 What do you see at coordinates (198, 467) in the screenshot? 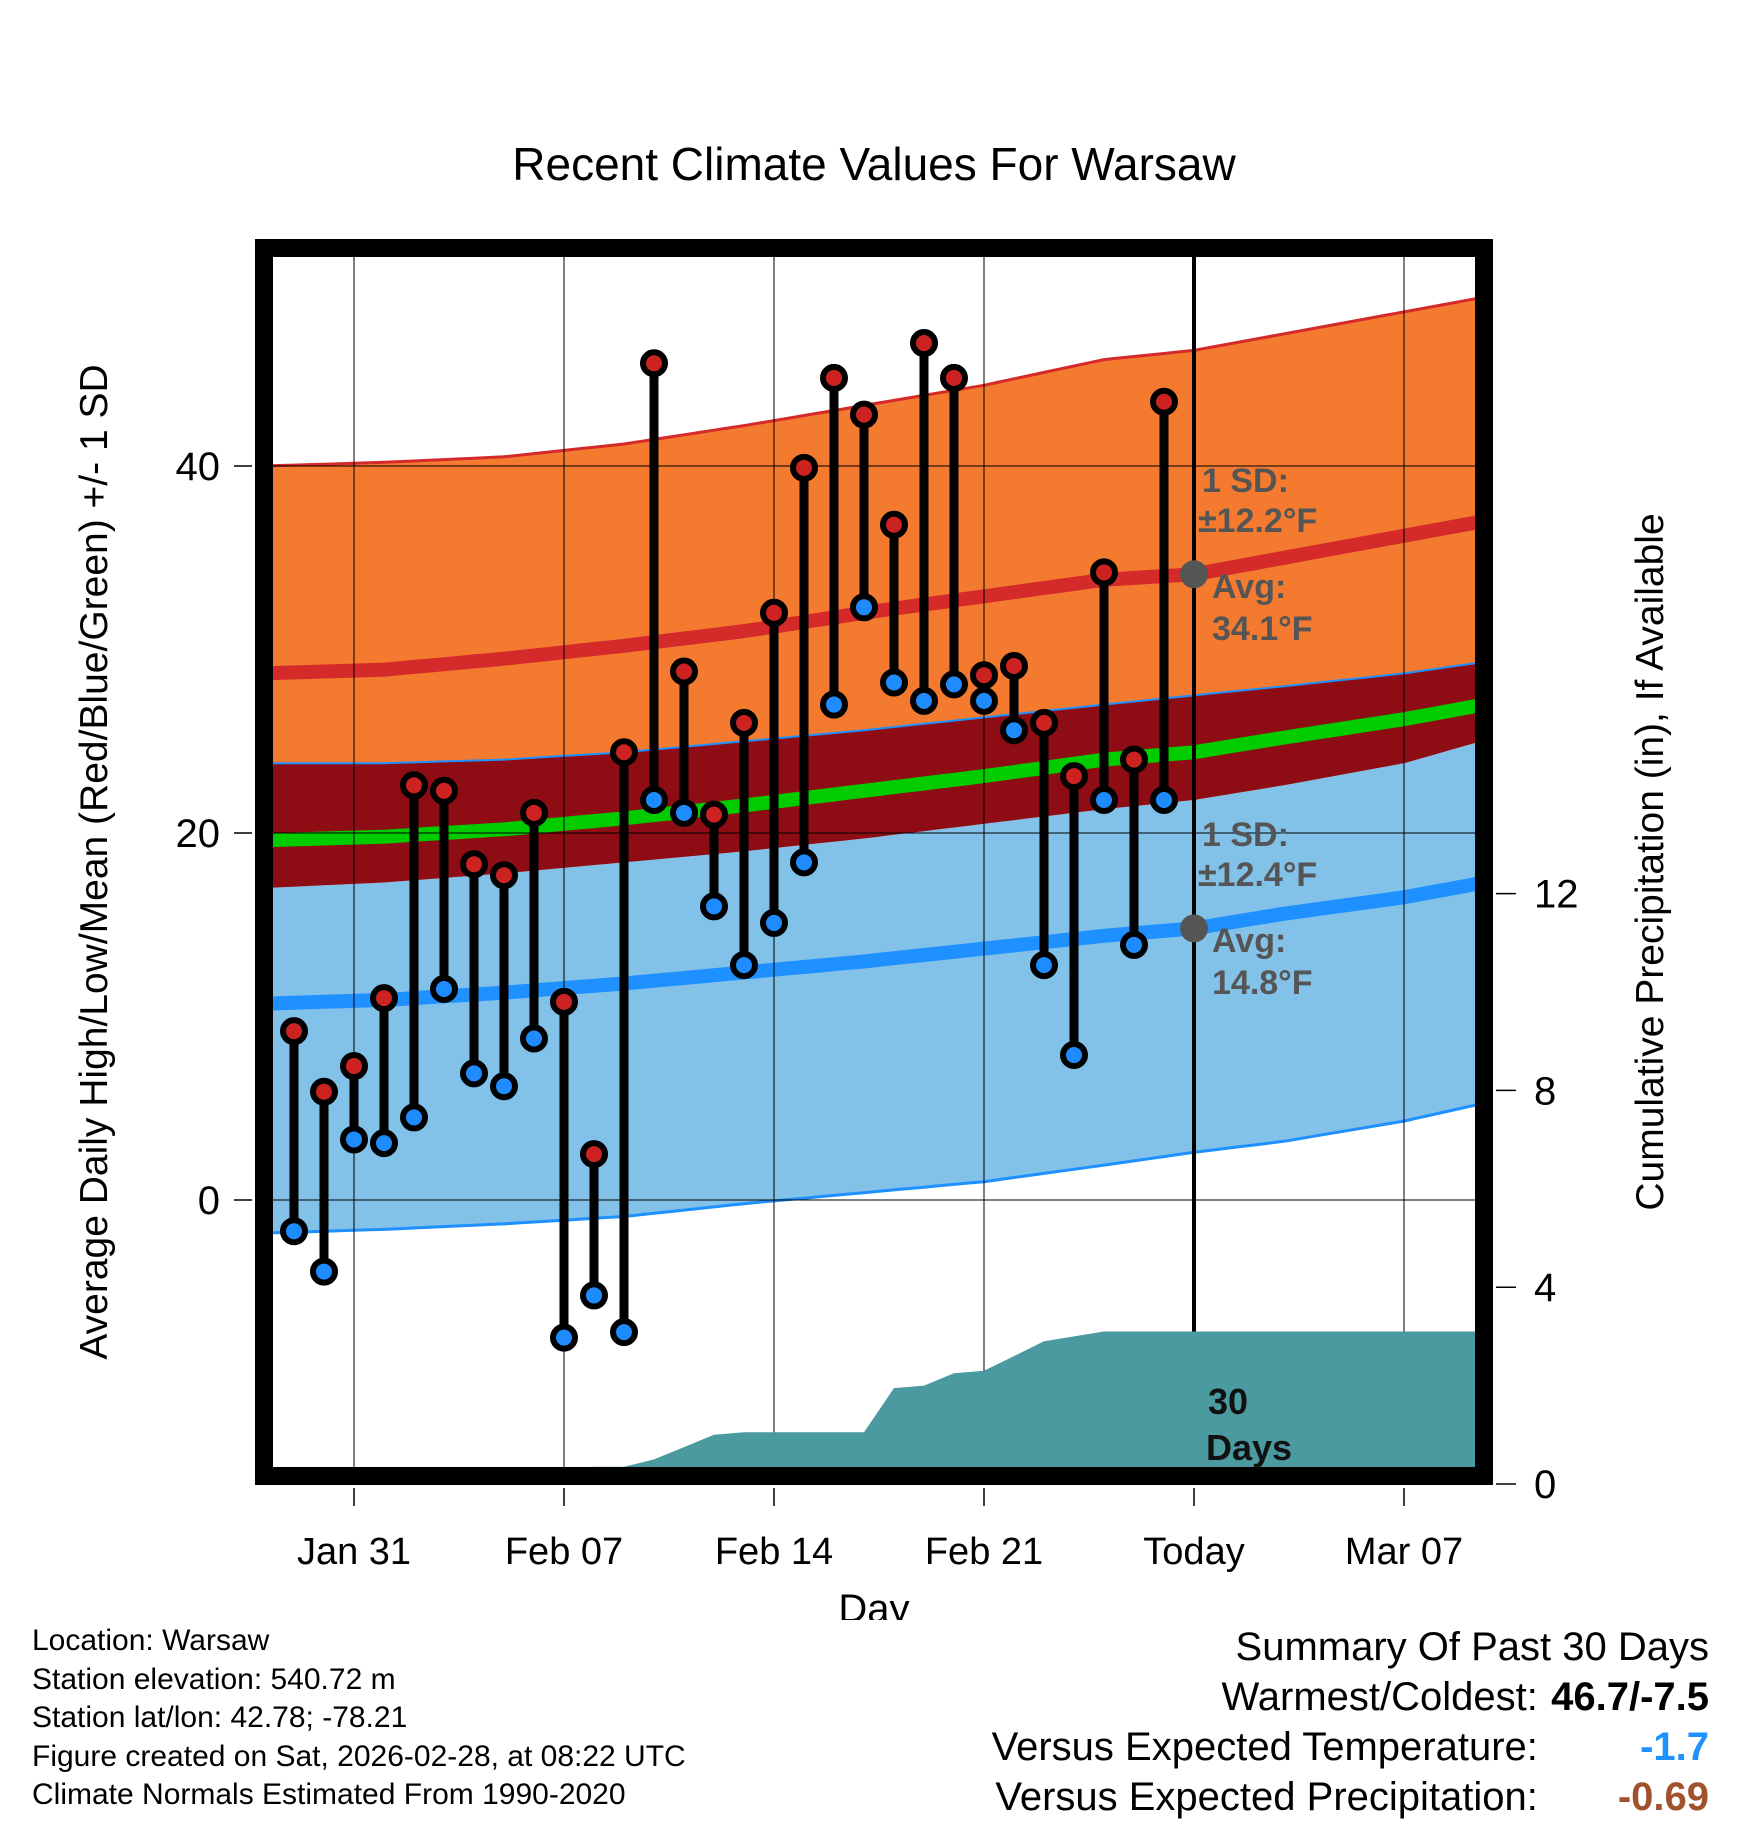
I see `y-tick-label: 40` at bounding box center [198, 467].